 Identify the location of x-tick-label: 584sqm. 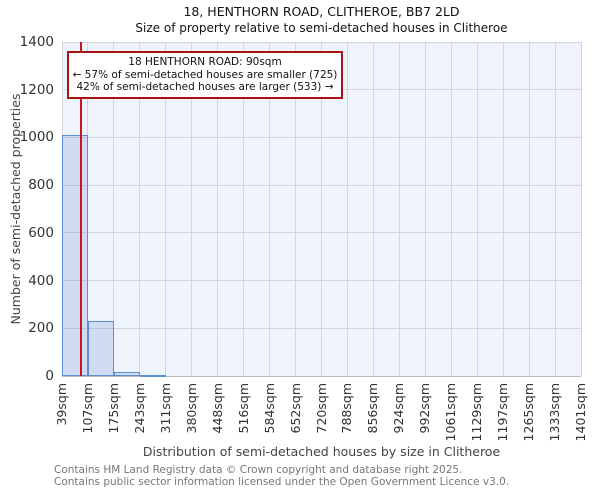
(269, 408).